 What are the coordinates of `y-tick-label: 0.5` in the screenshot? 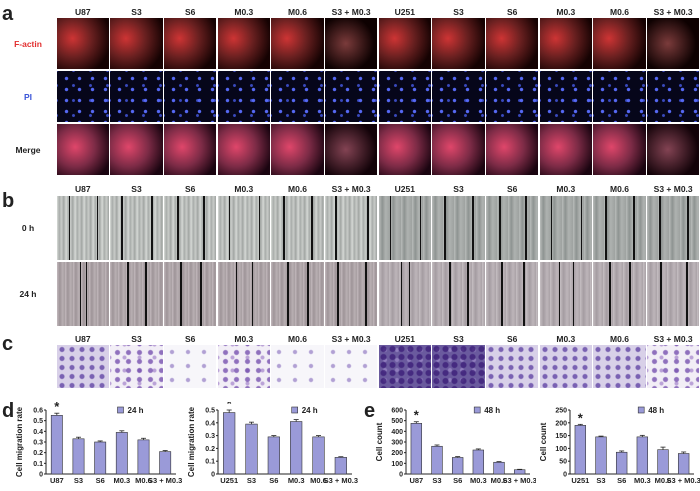 It's located at (210, 411).